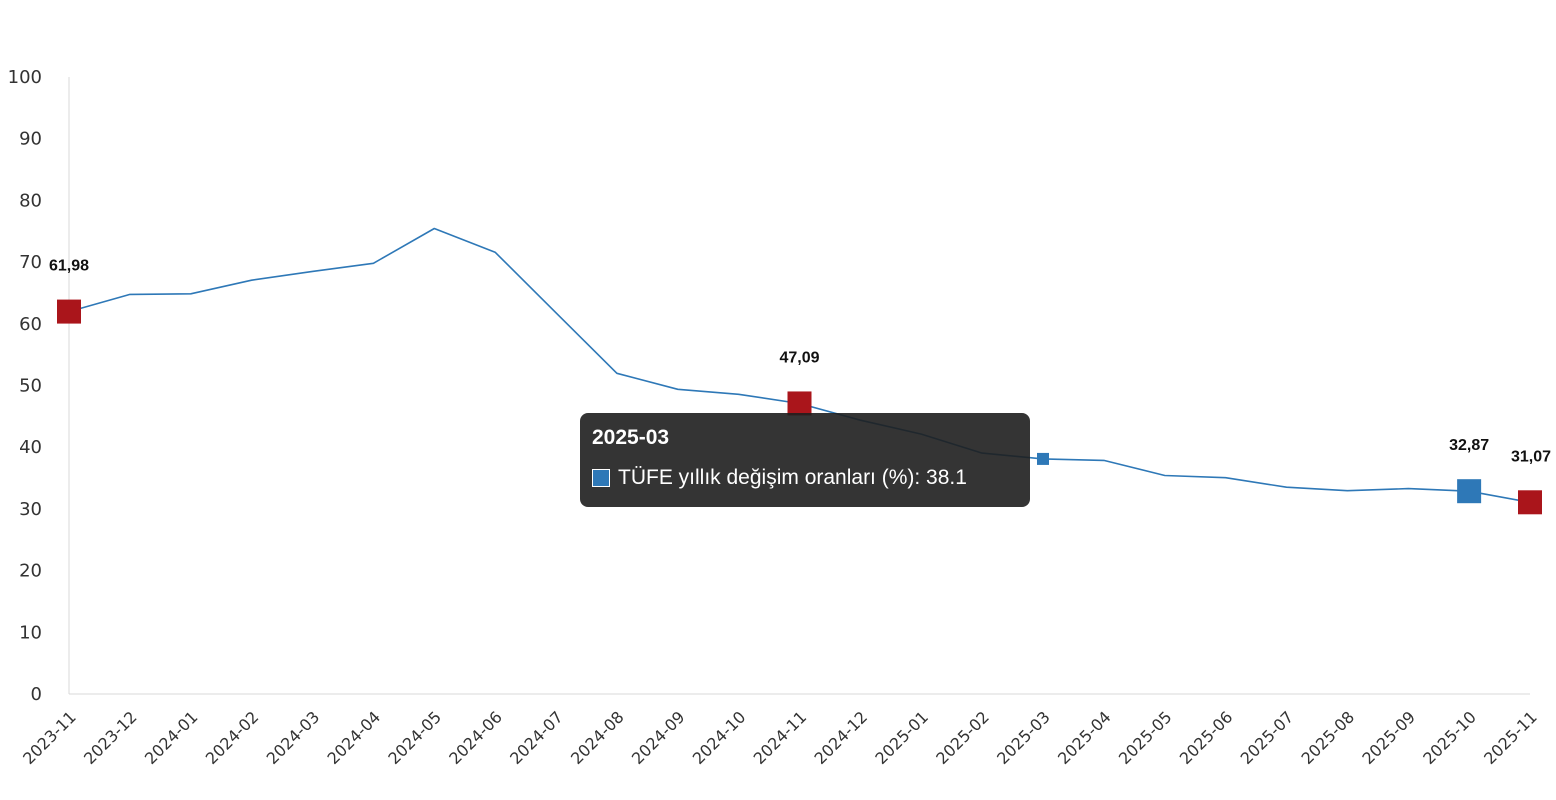  What do you see at coordinates (1510, 737) in the screenshot?
I see `x-tick-label: 2025-11` at bounding box center [1510, 737].